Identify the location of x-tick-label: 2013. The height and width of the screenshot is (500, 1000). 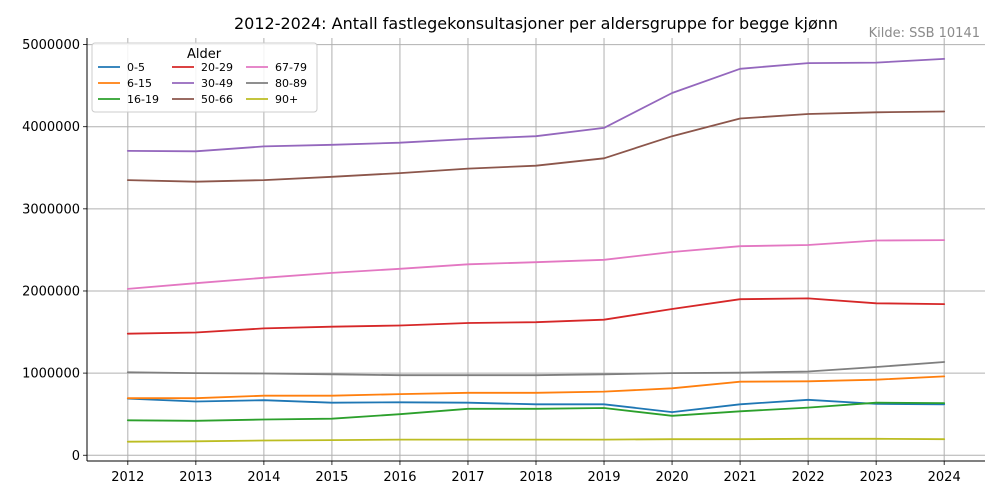
(195, 477).